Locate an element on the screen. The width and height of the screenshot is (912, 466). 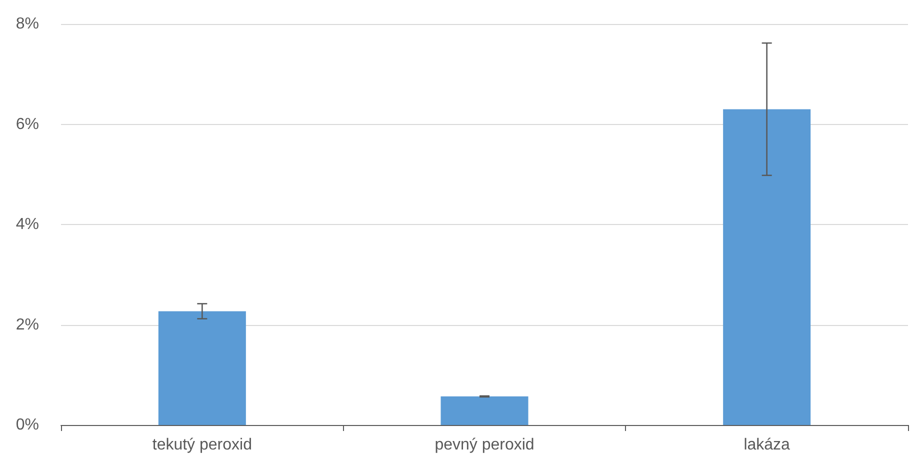
y-tick-label: 6% is located at coordinates (27, 124).